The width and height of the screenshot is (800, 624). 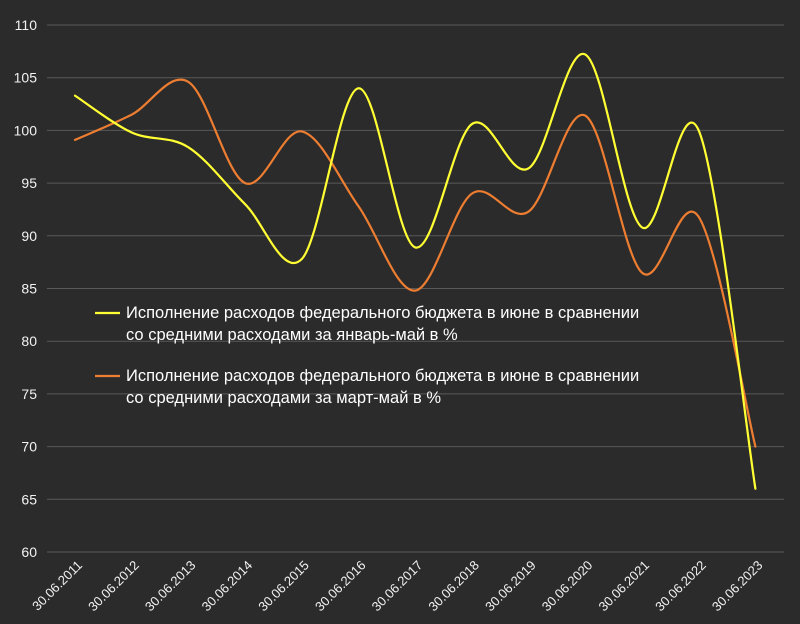 What do you see at coordinates (29, 236) in the screenshot?
I see `y-tick-label: 90` at bounding box center [29, 236].